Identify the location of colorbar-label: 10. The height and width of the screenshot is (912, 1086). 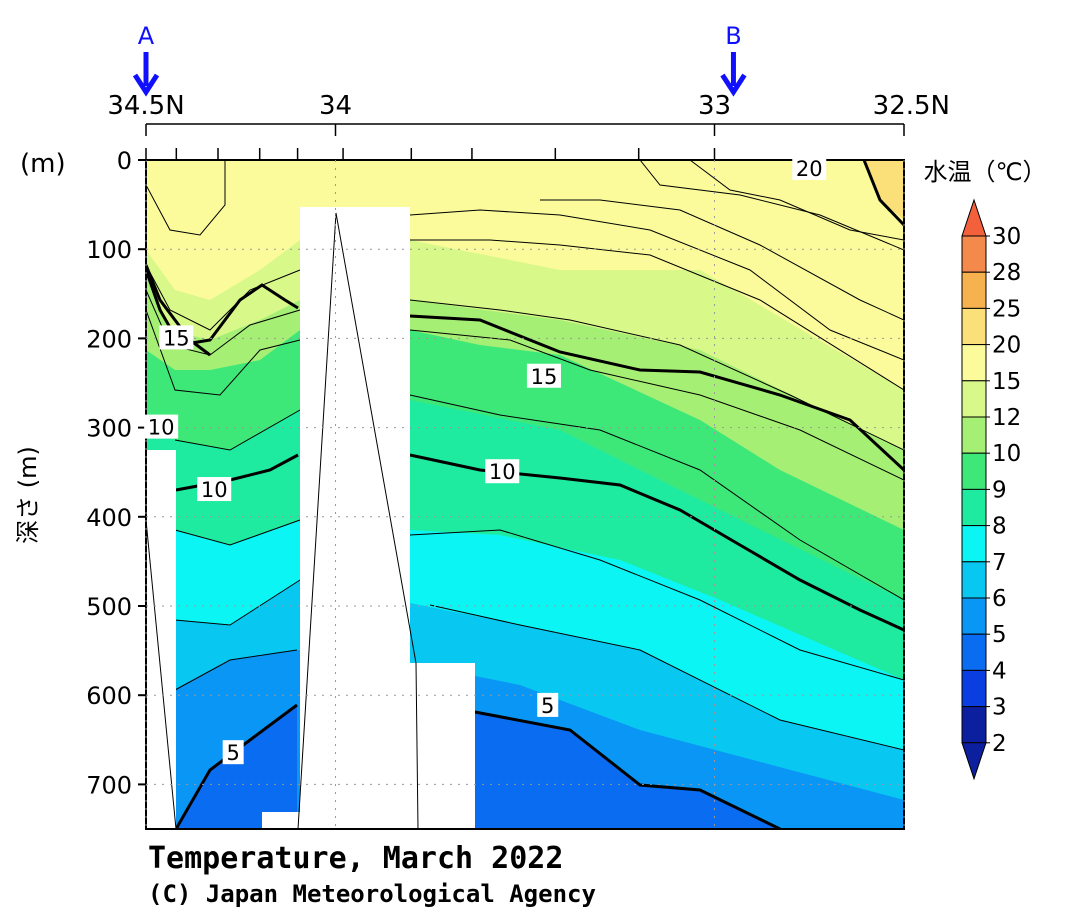
(1006, 454).